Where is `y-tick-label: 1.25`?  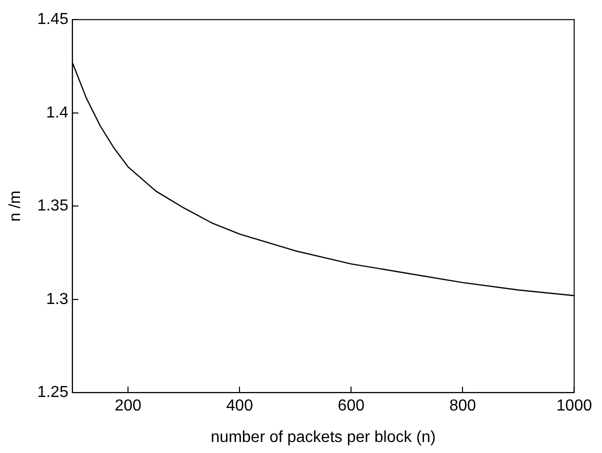 y-tick-label: 1.25 is located at coordinates (52, 393).